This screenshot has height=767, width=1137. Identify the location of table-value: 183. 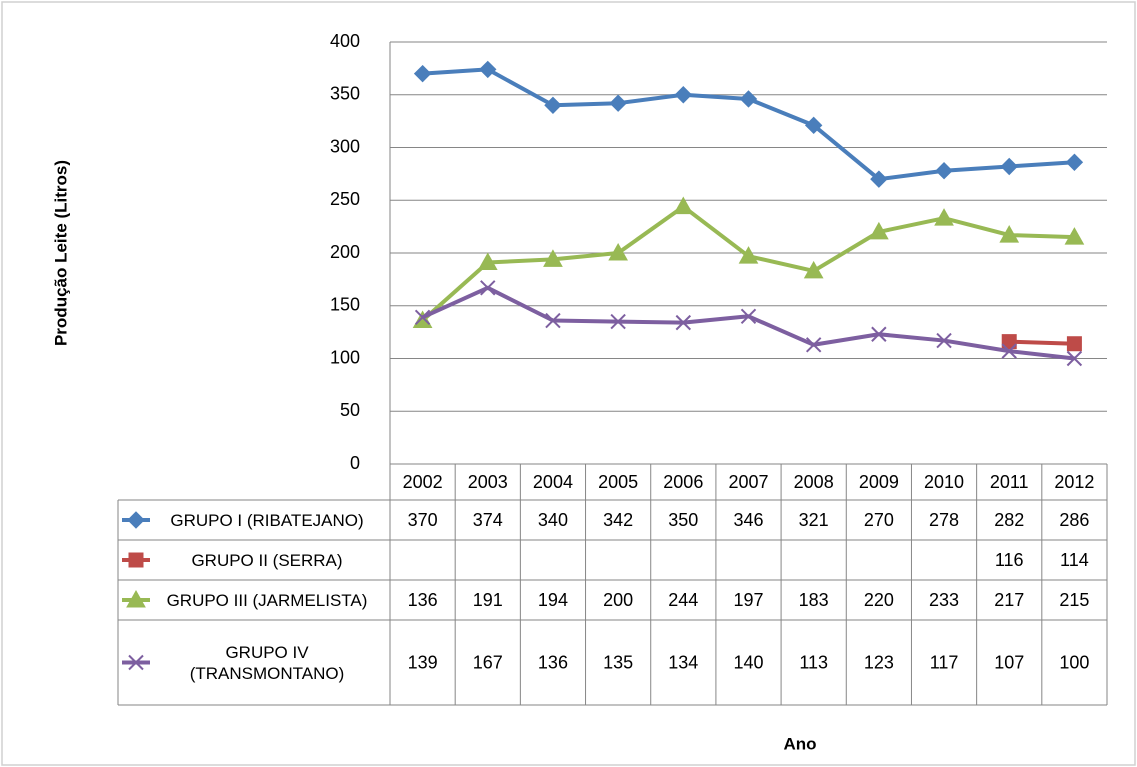
(814, 600).